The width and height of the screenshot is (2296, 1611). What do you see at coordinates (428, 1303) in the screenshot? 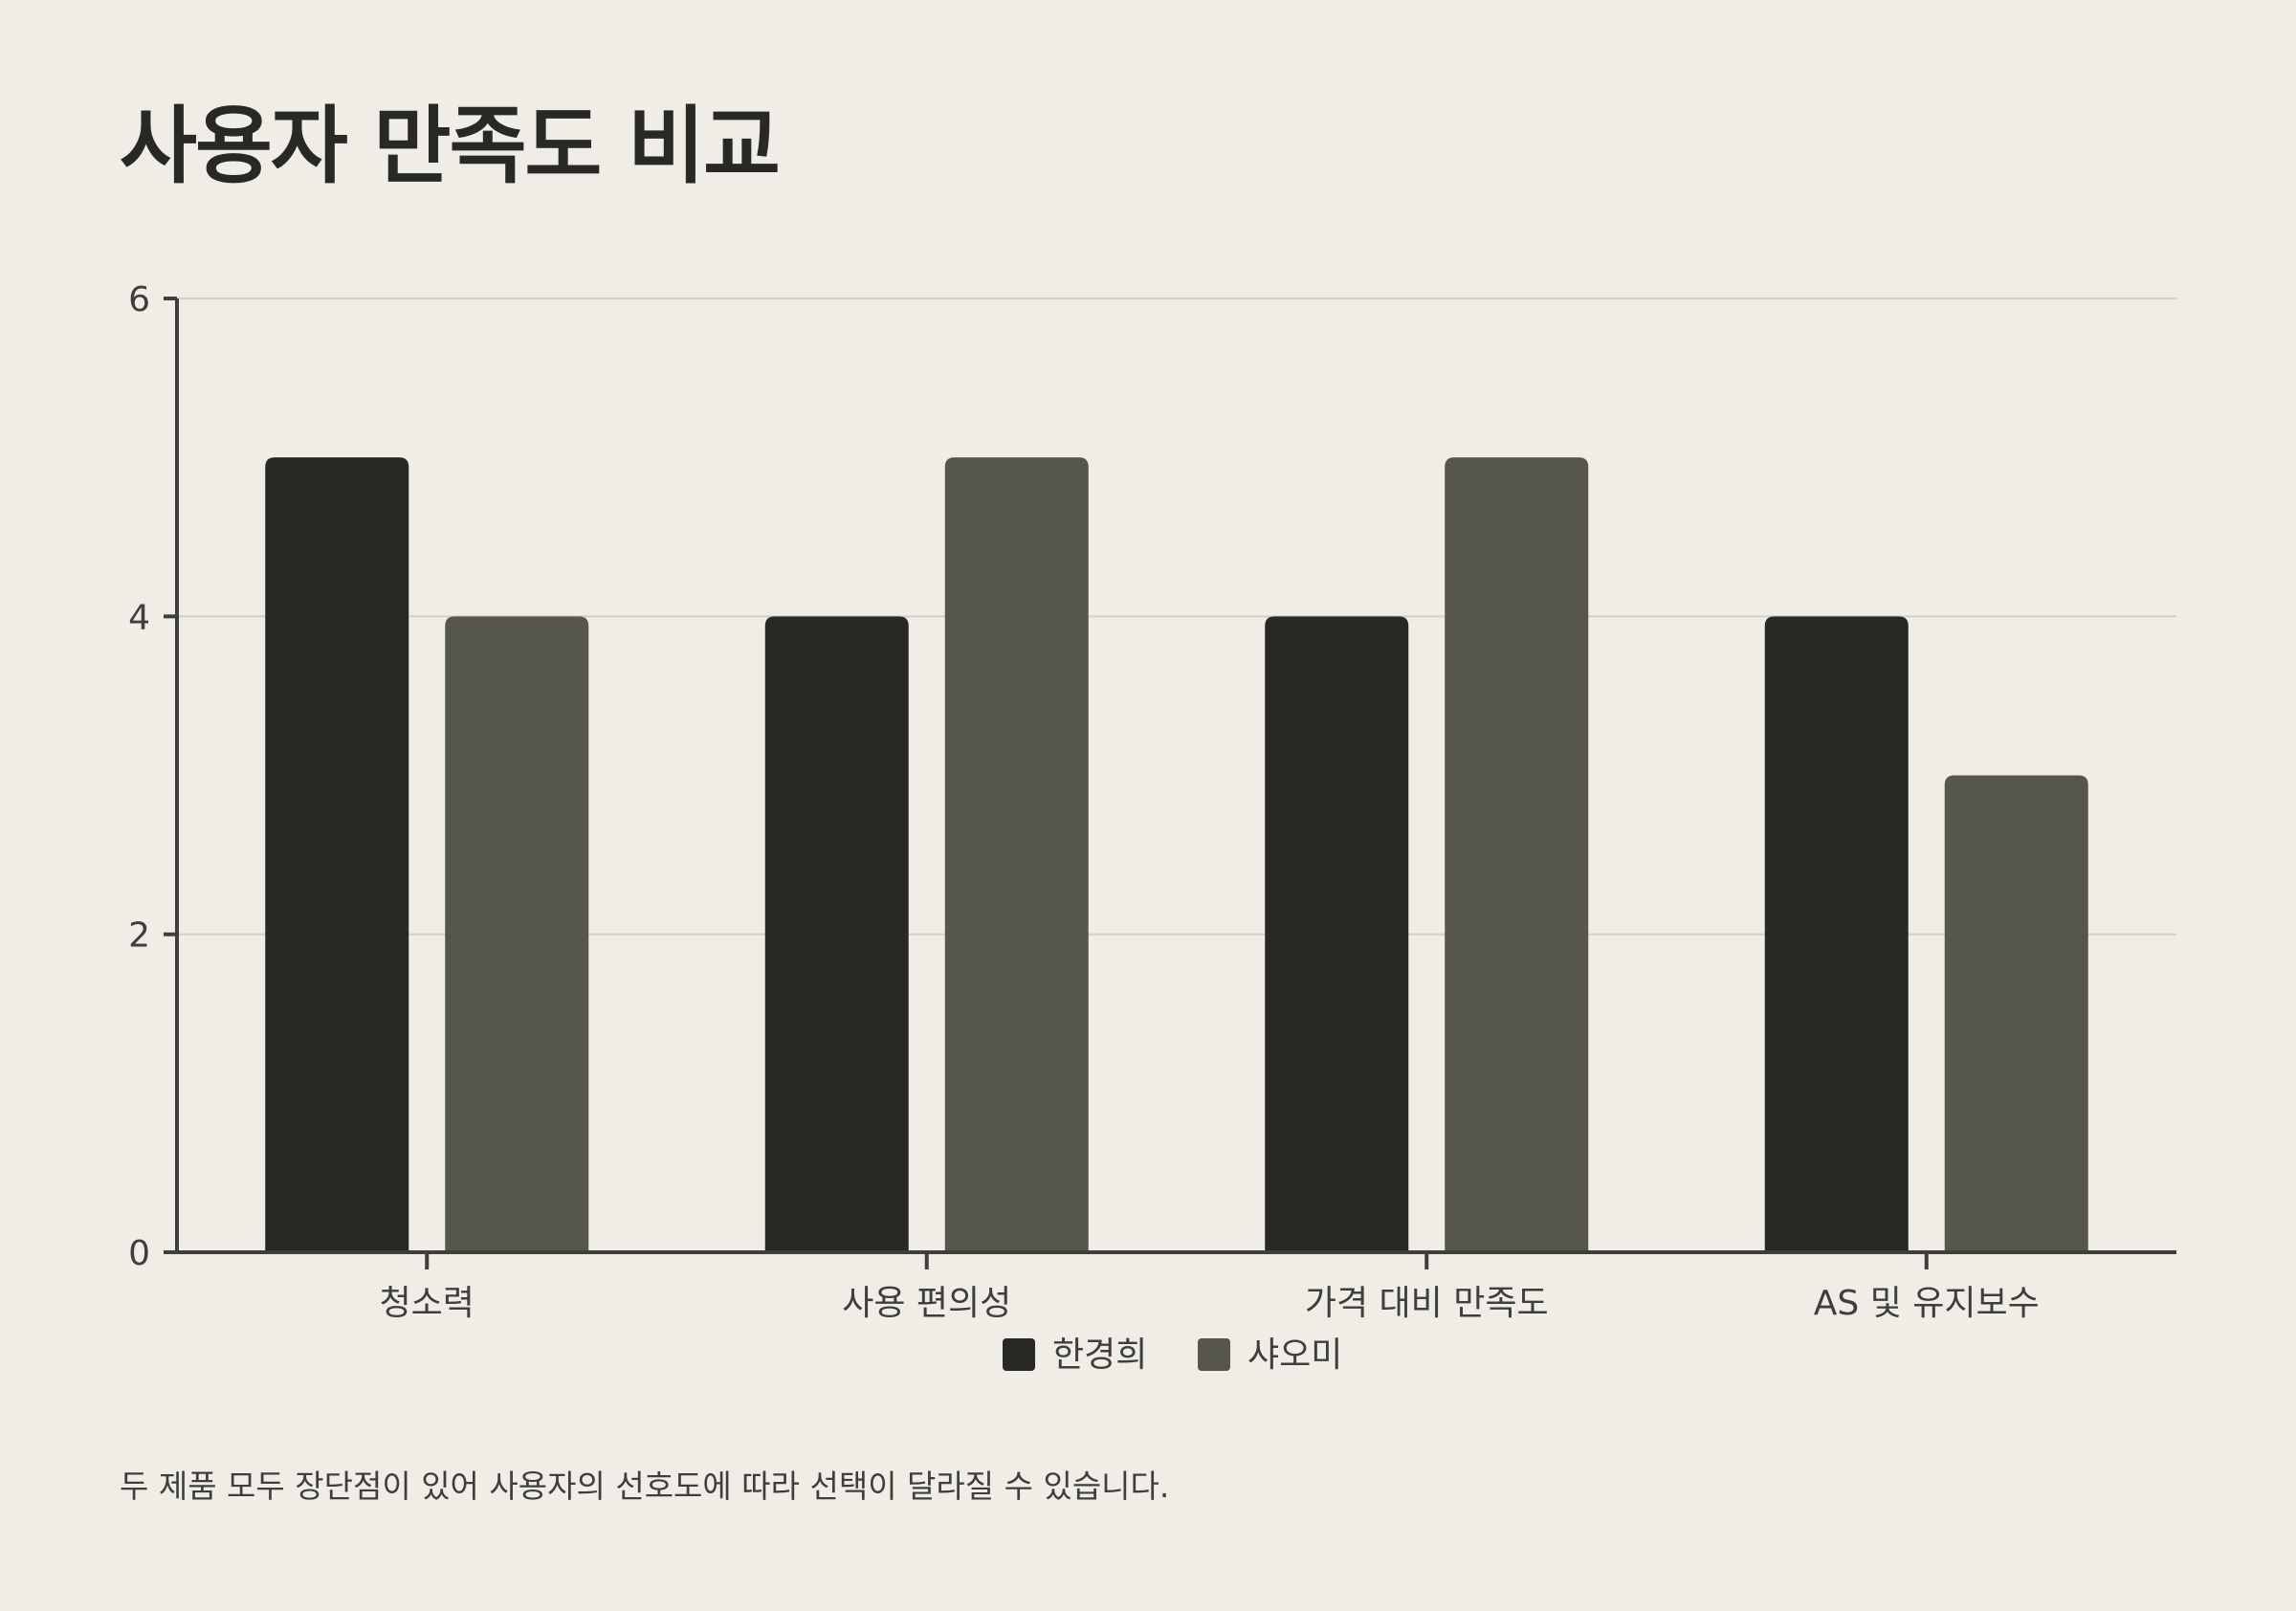
I see `x-tick-label: 청소력` at bounding box center [428, 1303].